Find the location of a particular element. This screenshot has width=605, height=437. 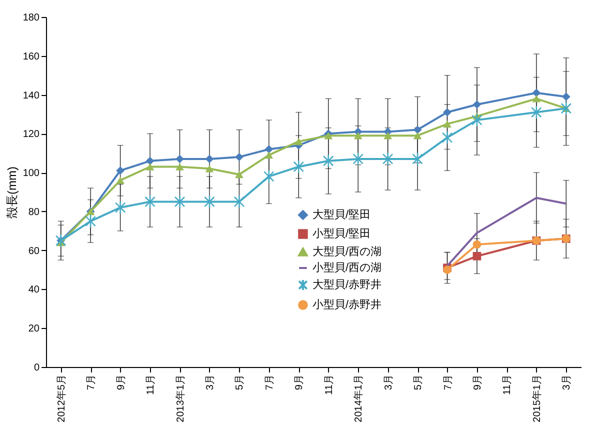

x-tick-label: 2015年1月 is located at coordinates (536, 398).